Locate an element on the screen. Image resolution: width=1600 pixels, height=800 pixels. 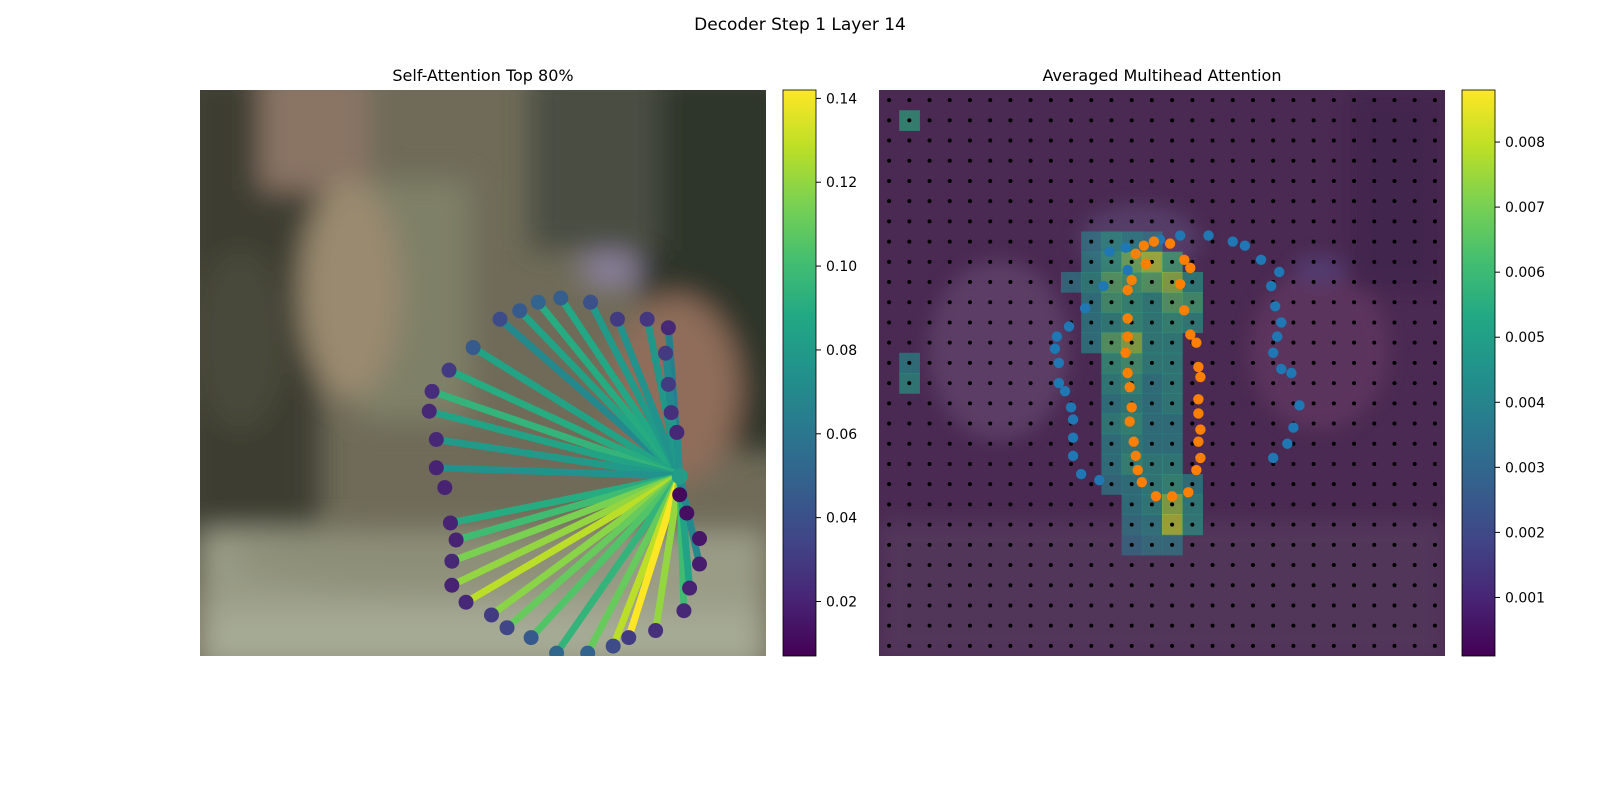
left-colorbar: 0.02 0.04 0.06 0.08 0.10 0.12 0.14 is located at coordinates (819, 373).